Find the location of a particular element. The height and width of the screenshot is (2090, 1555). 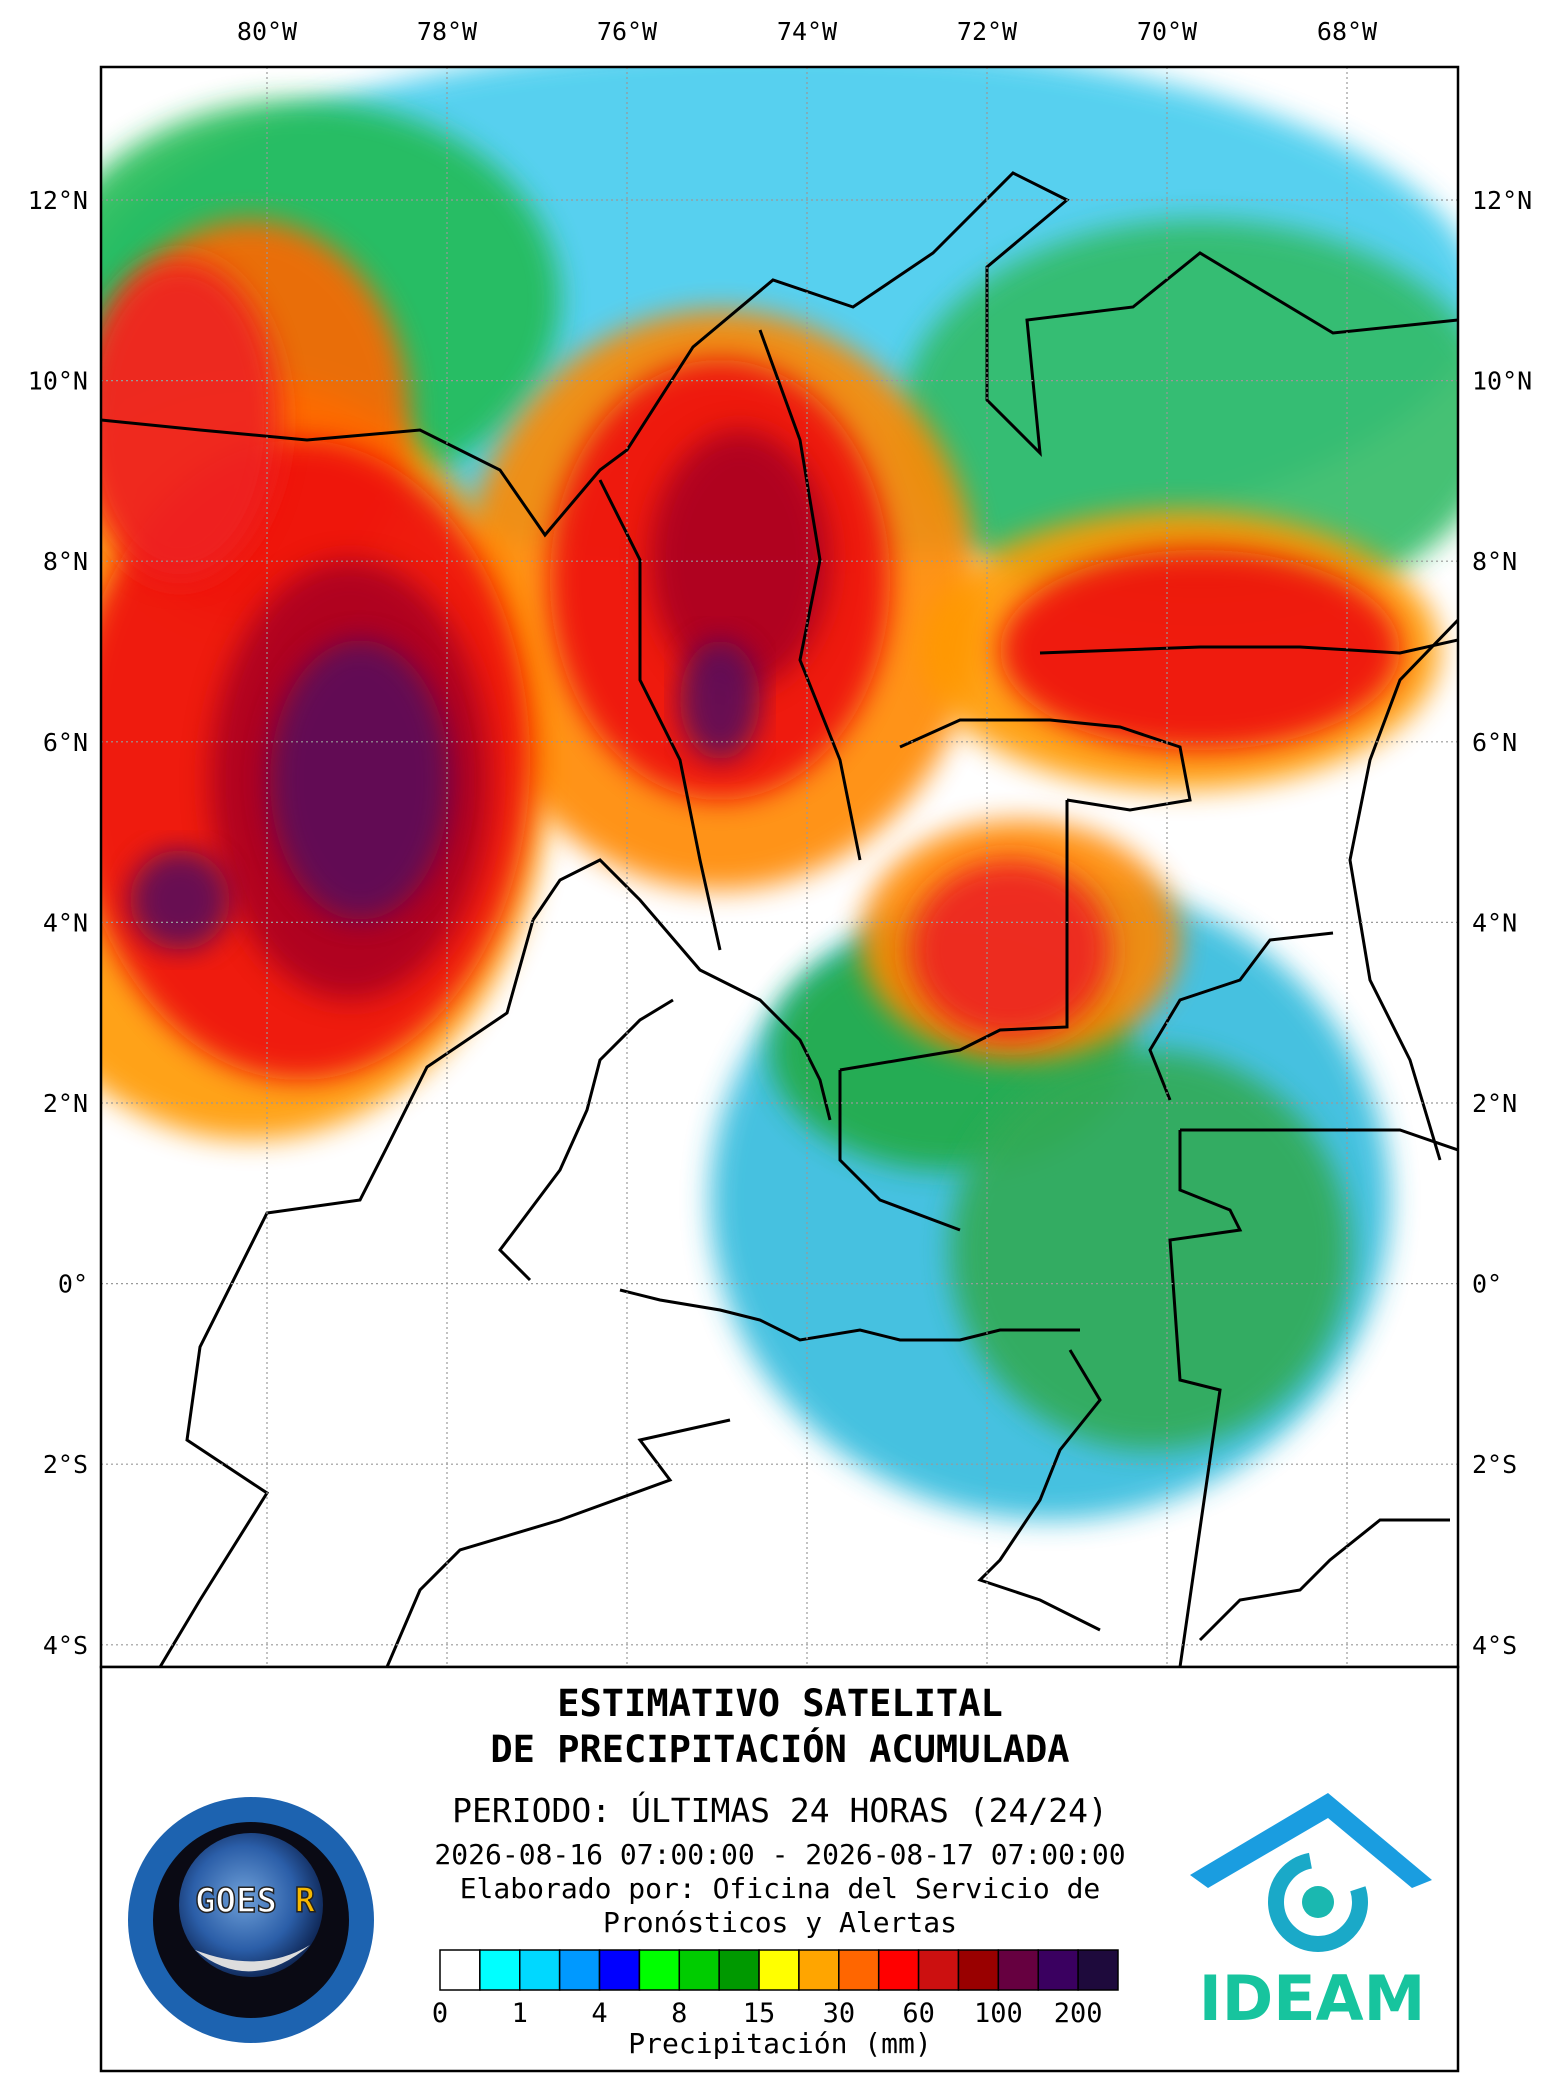

title-line: ESTIMATIVO SATELITAL is located at coordinates (780, 1703).